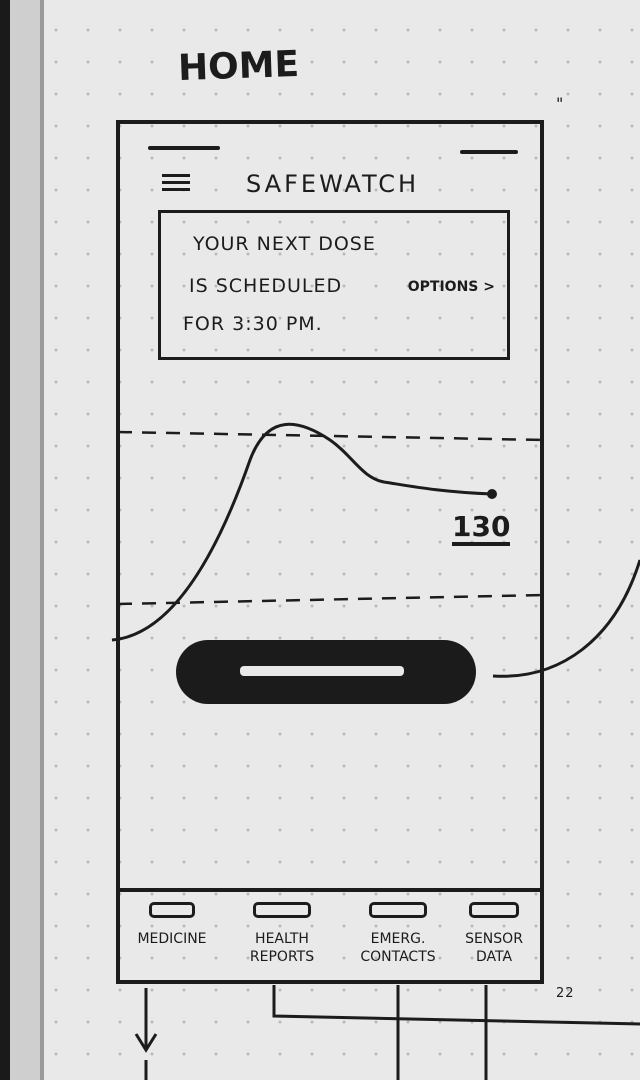  I want to click on upper-threshold-line, so click(331, 436).